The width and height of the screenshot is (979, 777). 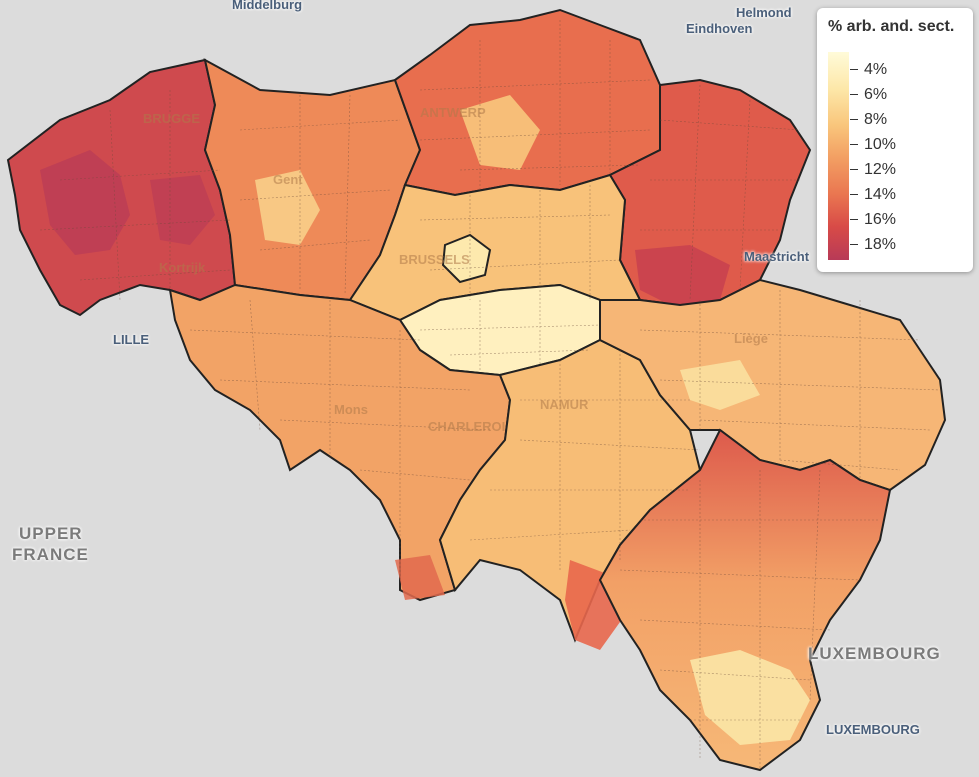 I want to click on legend-tick: 6%, so click(x=868, y=95).